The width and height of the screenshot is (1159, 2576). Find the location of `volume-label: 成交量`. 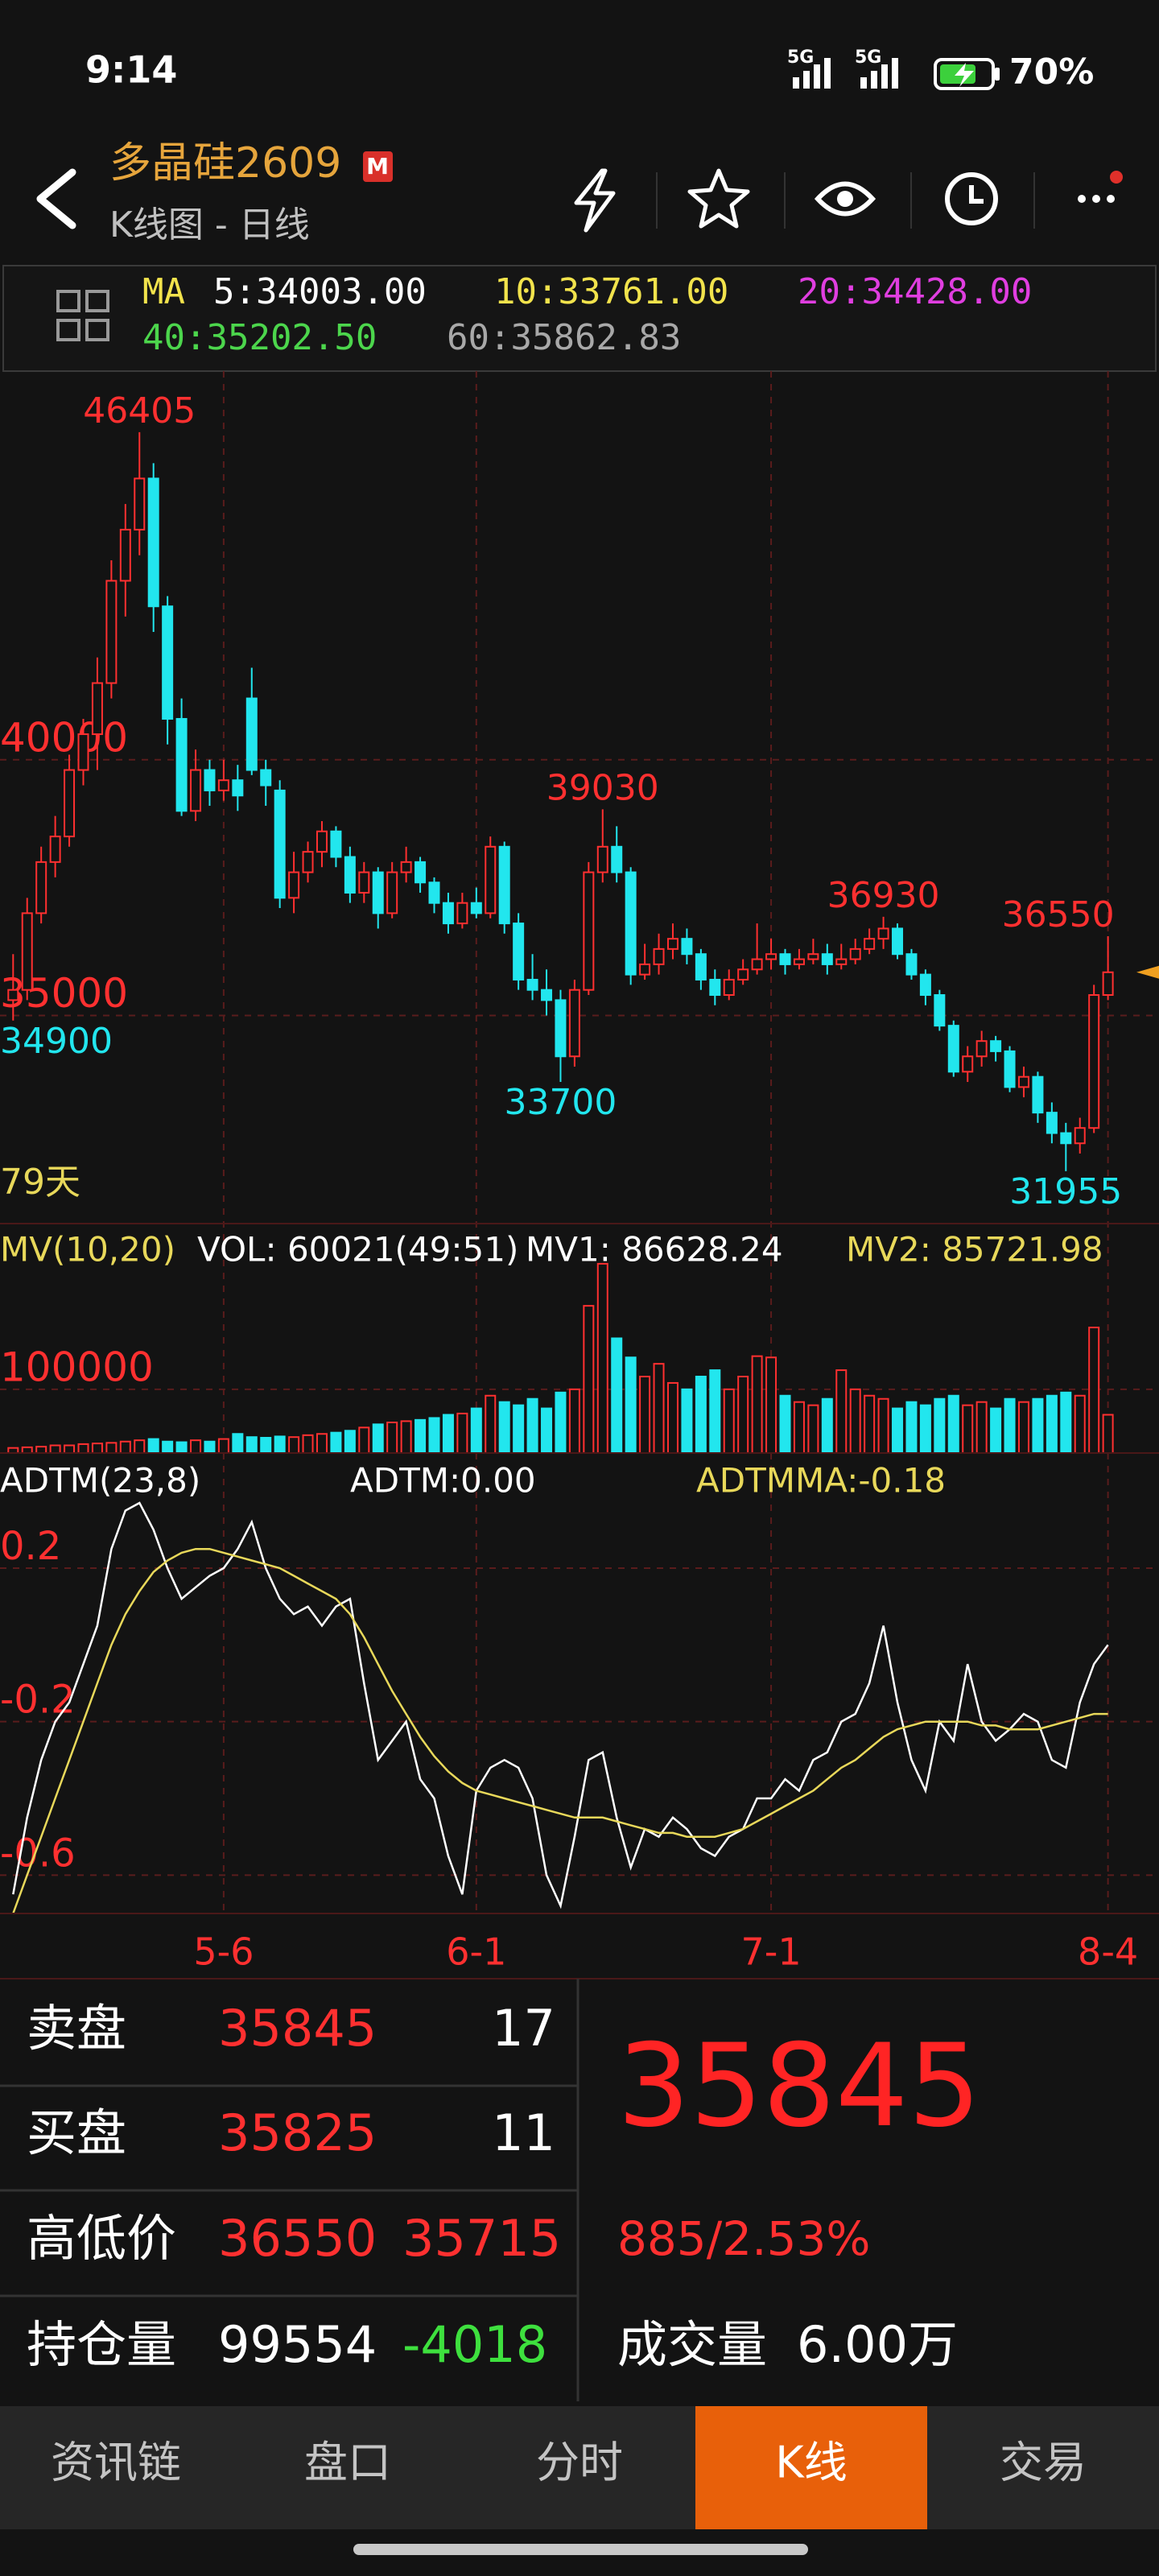

volume-label: 成交量 is located at coordinates (692, 2344).